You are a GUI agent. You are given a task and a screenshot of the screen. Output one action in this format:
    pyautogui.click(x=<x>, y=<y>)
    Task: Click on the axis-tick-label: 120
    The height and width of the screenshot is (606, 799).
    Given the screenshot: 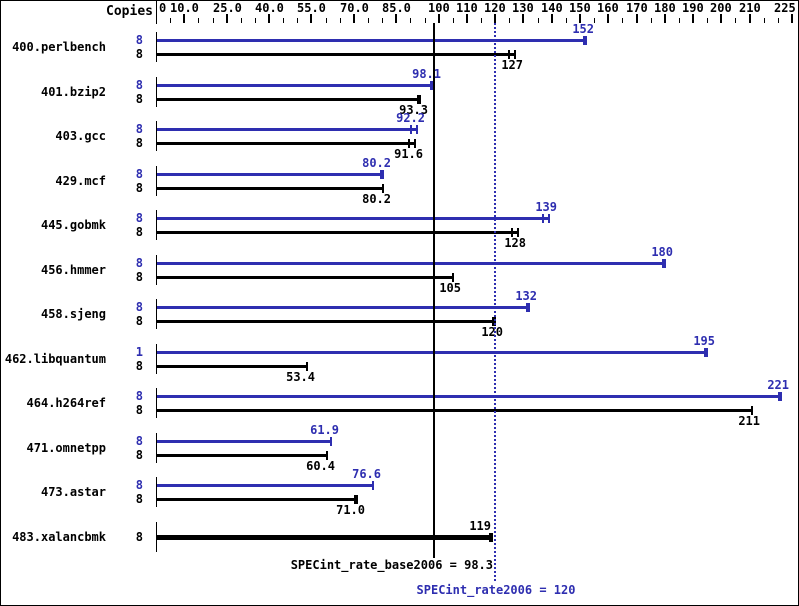 What is the action you would take?
    pyautogui.click(x=495, y=8)
    